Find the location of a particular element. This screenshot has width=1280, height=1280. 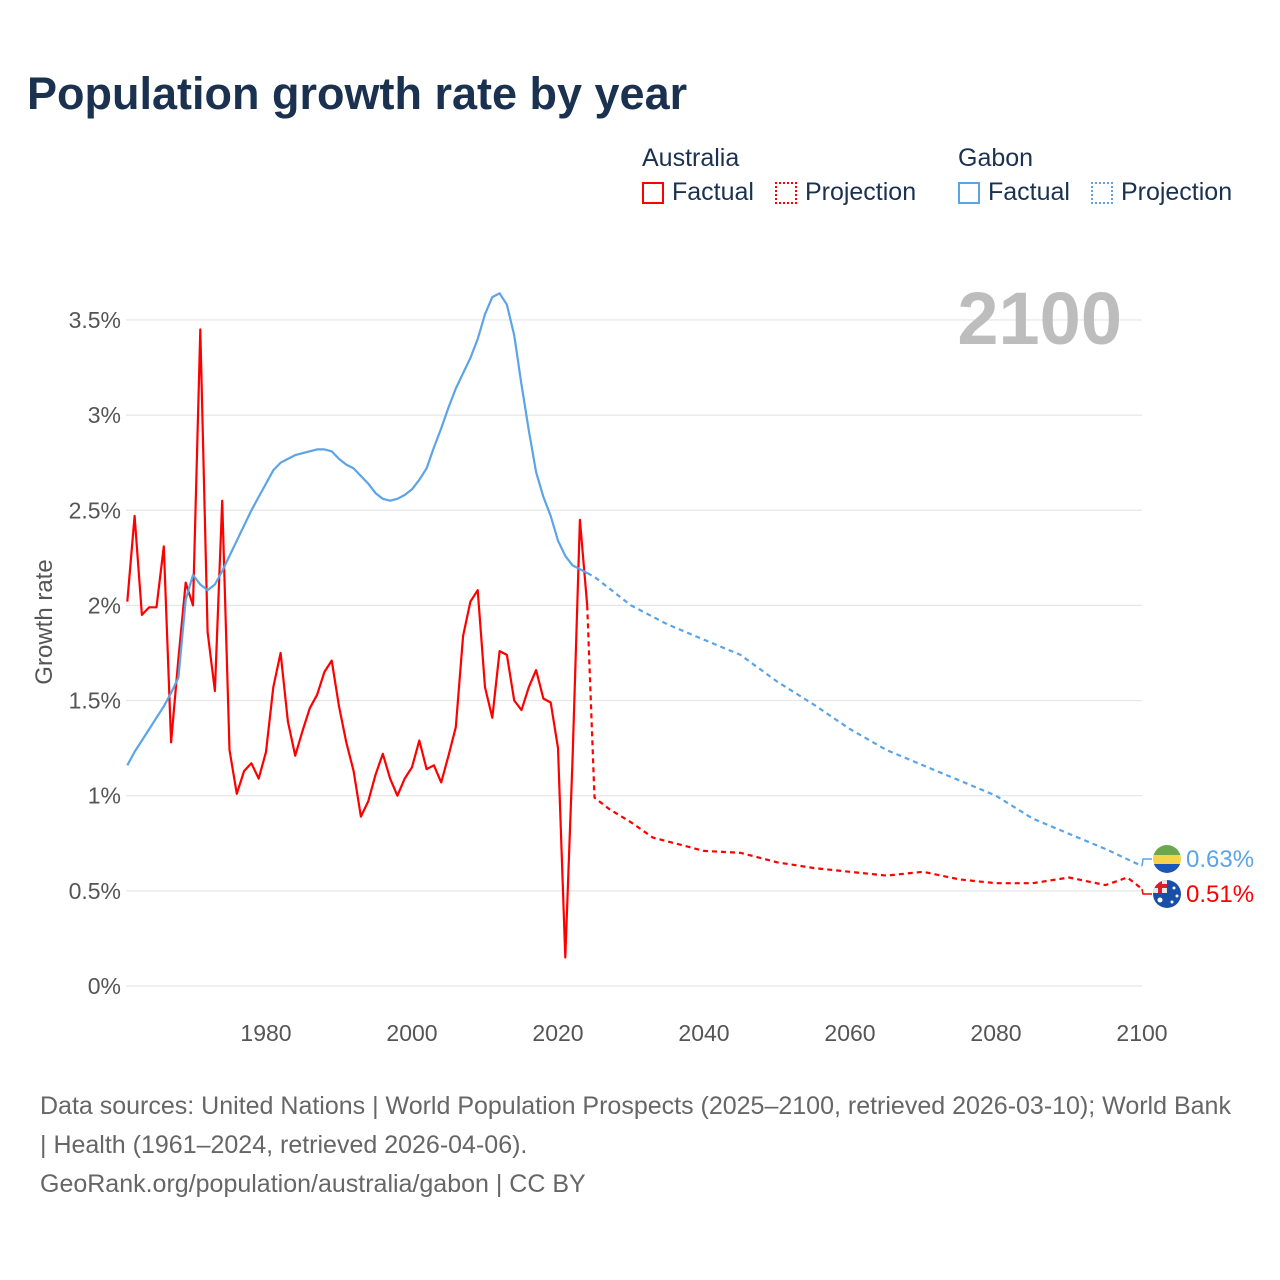

y-tick-label: 1% is located at coordinates (104, 796).